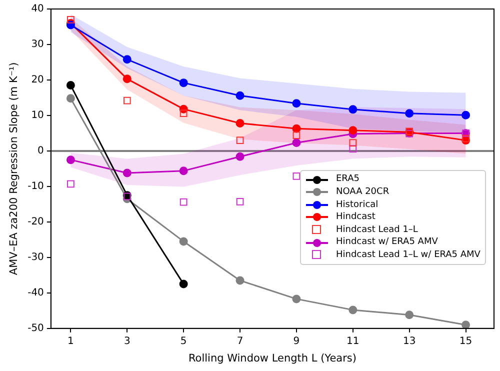  What do you see at coordinates (408, 255) in the screenshot?
I see `legend-label: Hindcast Lead 1–L w/ ERA5 AMV` at bounding box center [408, 255].